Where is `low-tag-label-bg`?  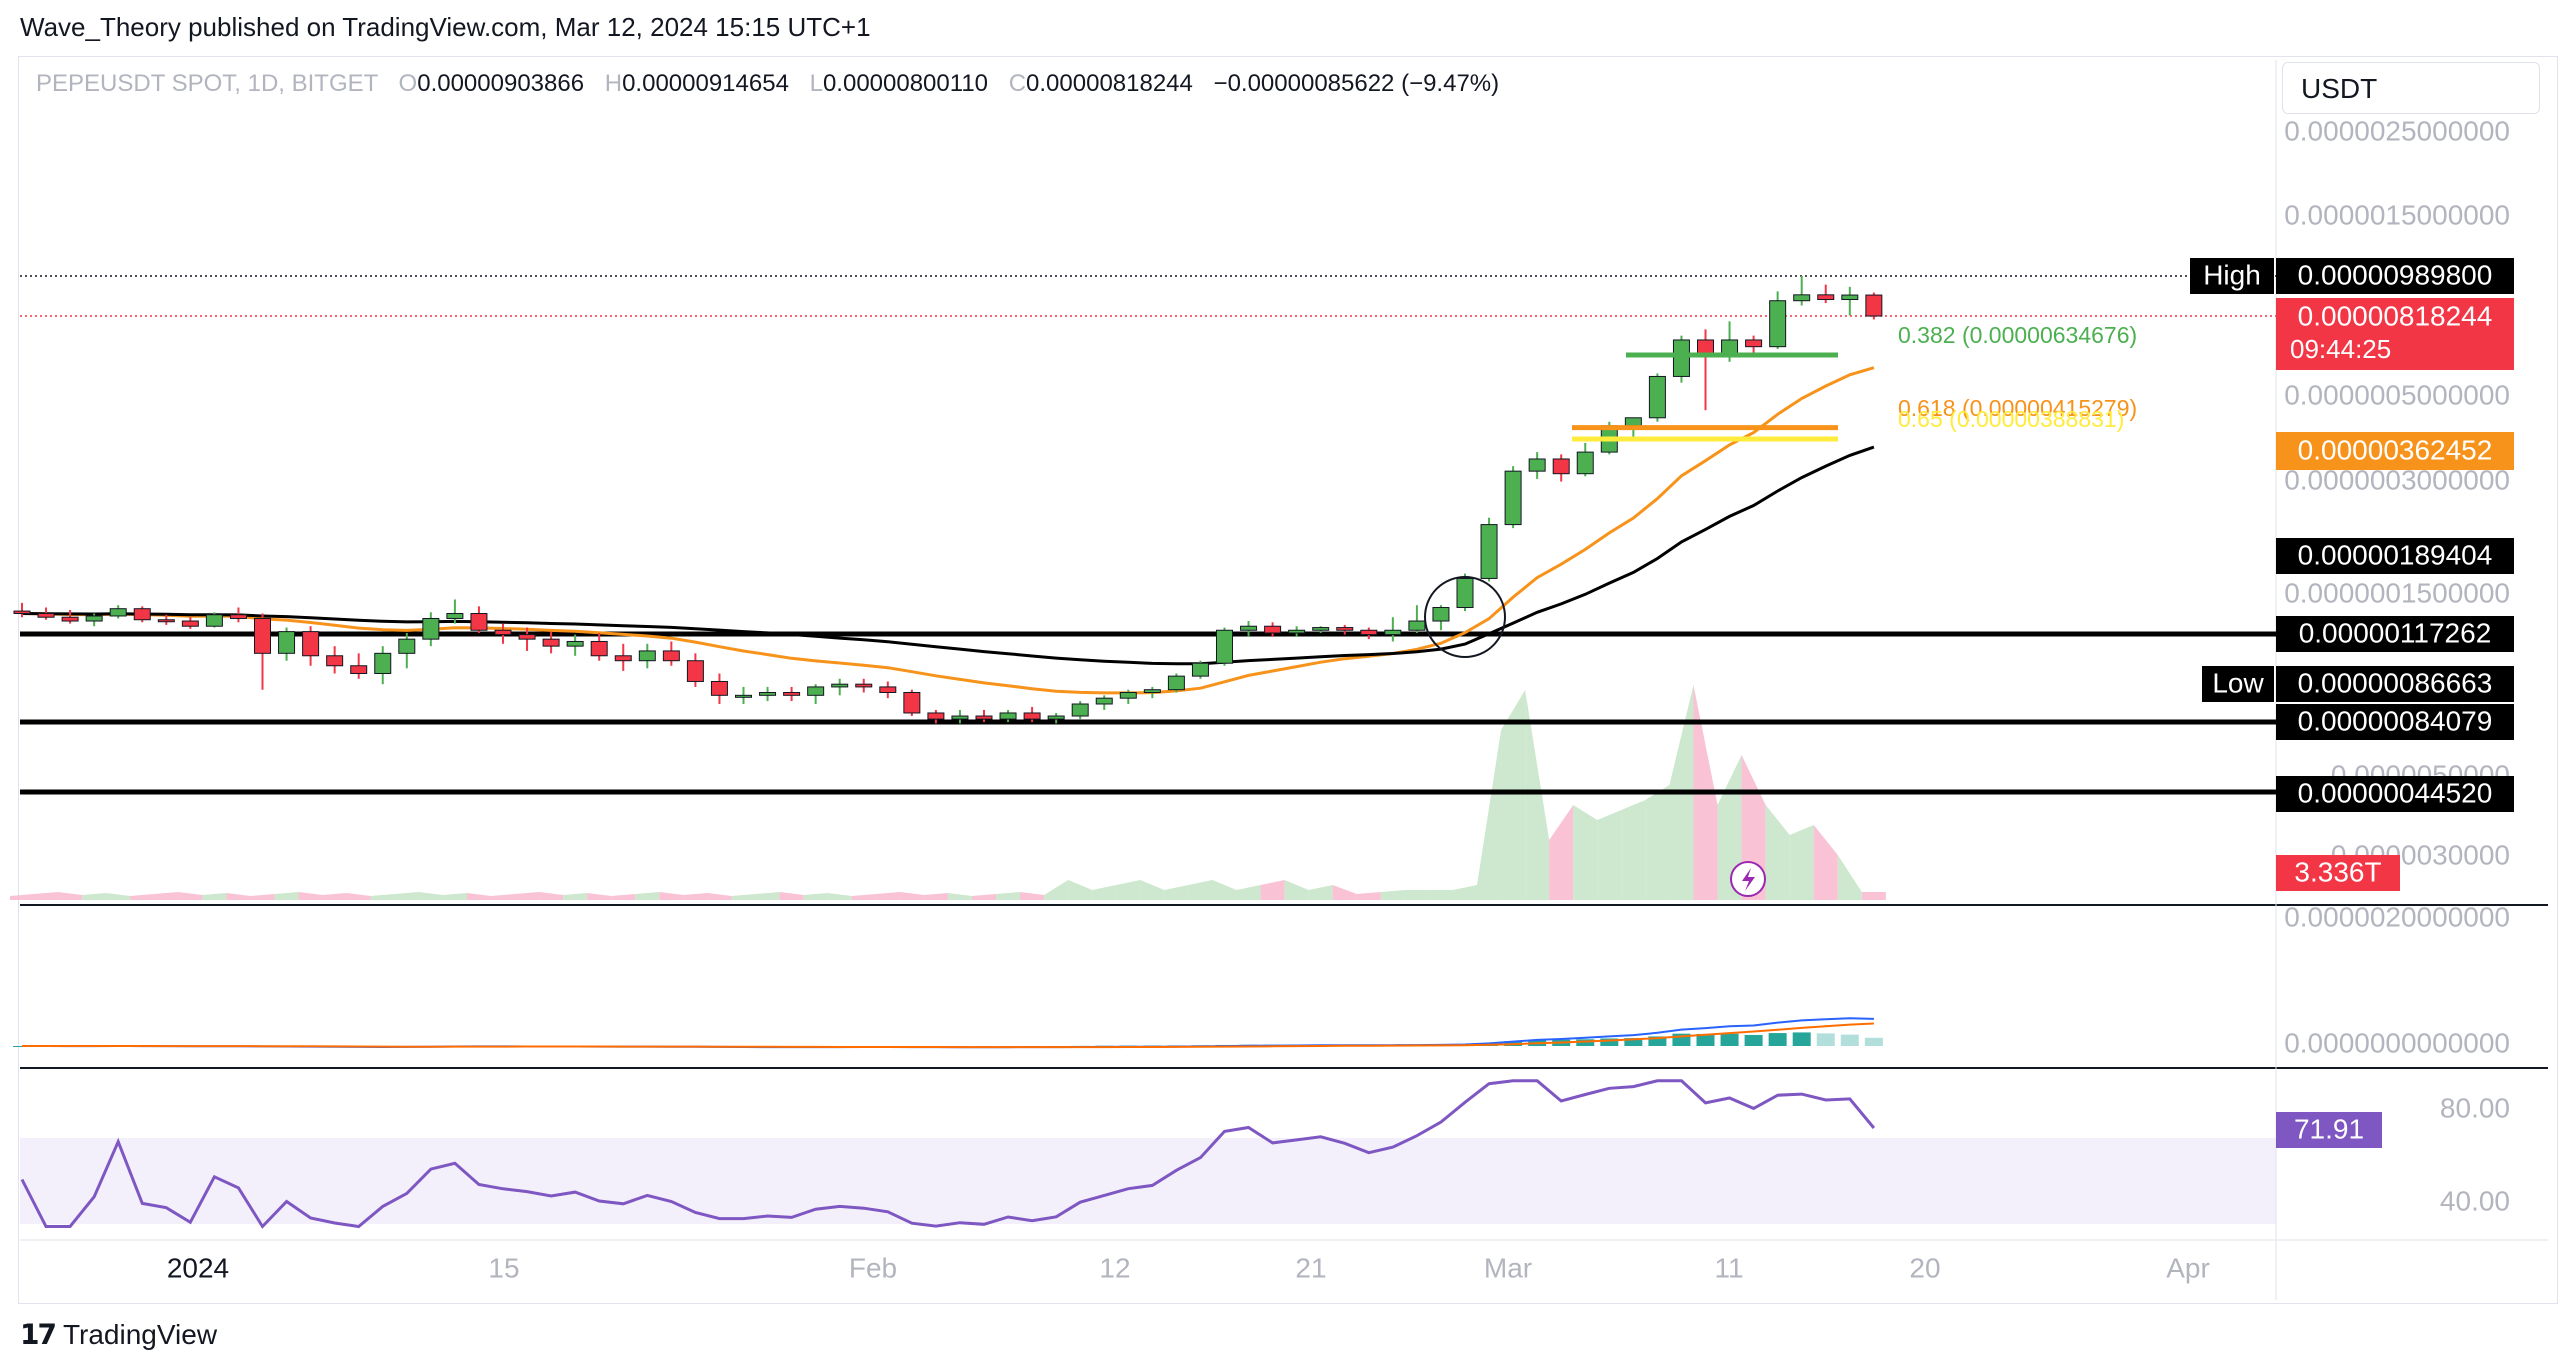 low-tag-label-bg is located at coordinates (2238, 684).